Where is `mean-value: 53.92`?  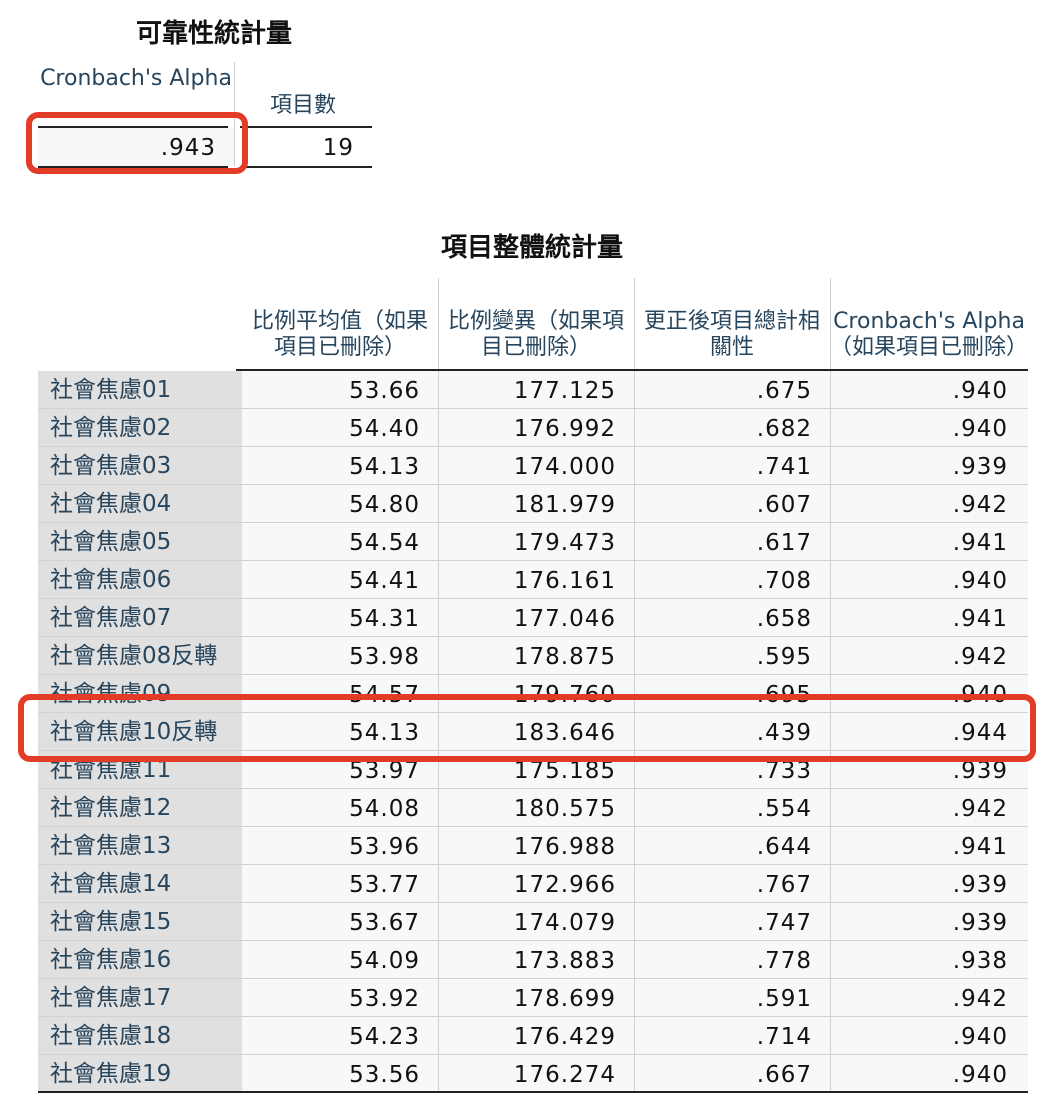
mean-value: 53.92 is located at coordinates (384, 999).